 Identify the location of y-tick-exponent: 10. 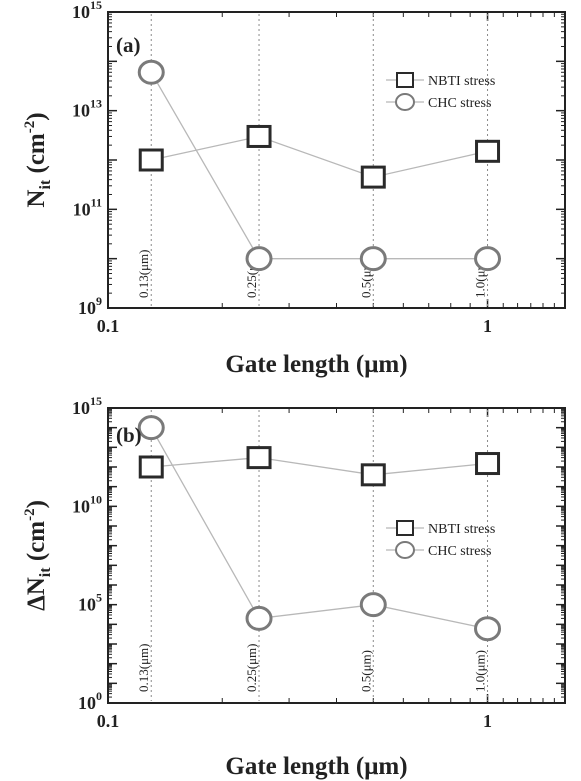
(96, 499).